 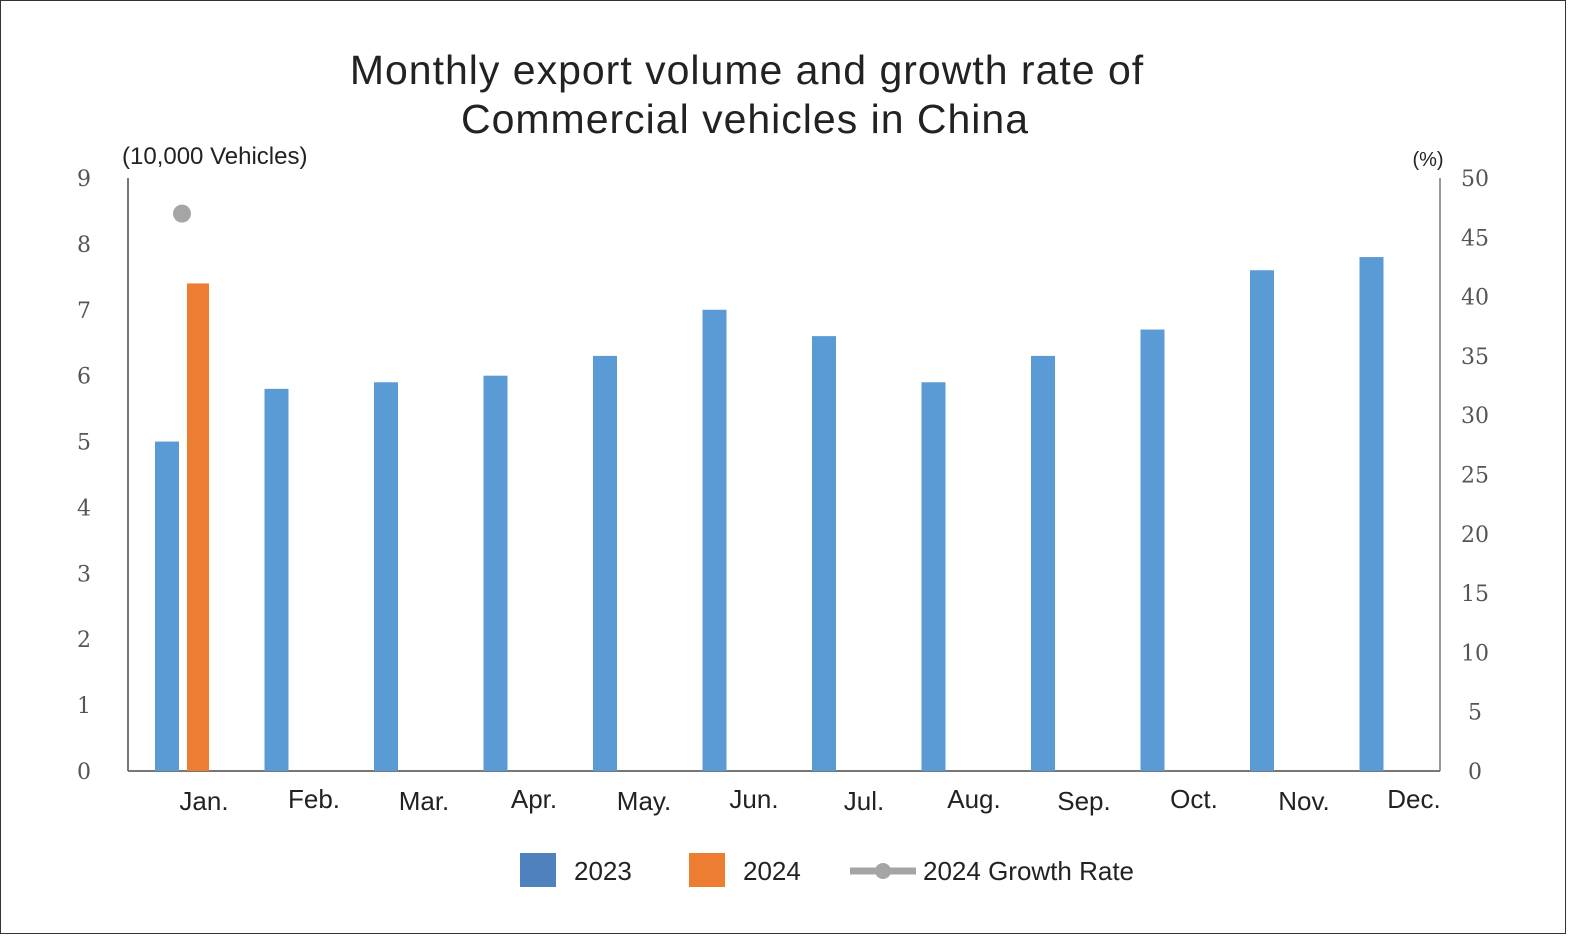 I want to click on y2-tick-label: 0, so click(x=1475, y=772).